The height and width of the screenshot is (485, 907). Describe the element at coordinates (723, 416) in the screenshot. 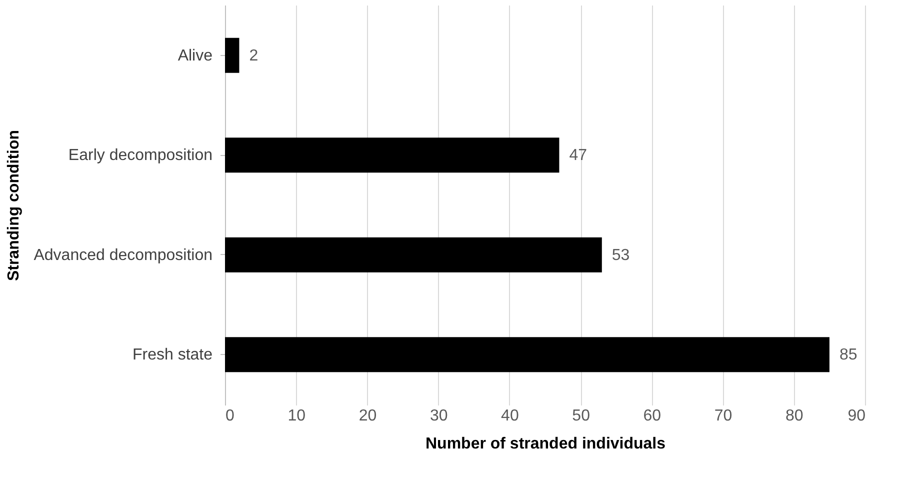

I see `x-tick-label: 70` at that location.